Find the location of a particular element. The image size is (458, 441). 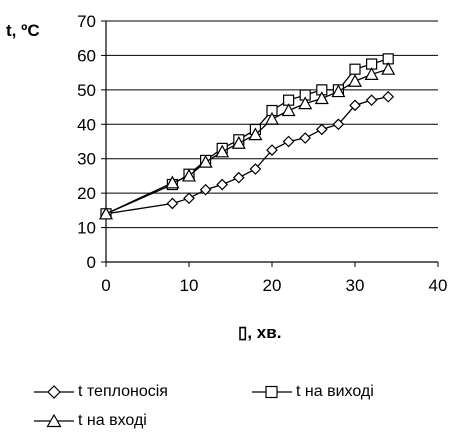

y-tick-label: 30 is located at coordinates (86, 159).